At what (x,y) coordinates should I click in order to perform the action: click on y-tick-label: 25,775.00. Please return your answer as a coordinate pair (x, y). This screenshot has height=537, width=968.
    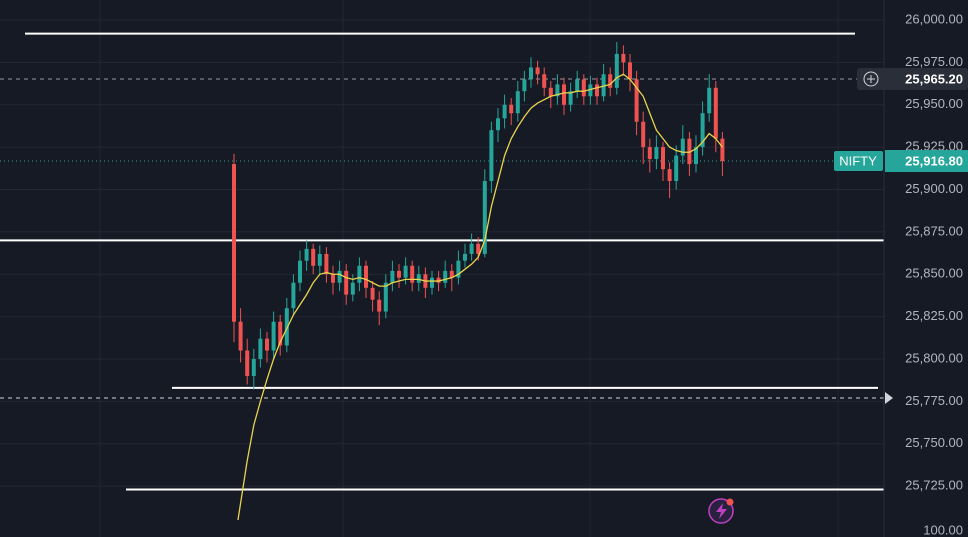
    Looking at the image, I should click on (934, 400).